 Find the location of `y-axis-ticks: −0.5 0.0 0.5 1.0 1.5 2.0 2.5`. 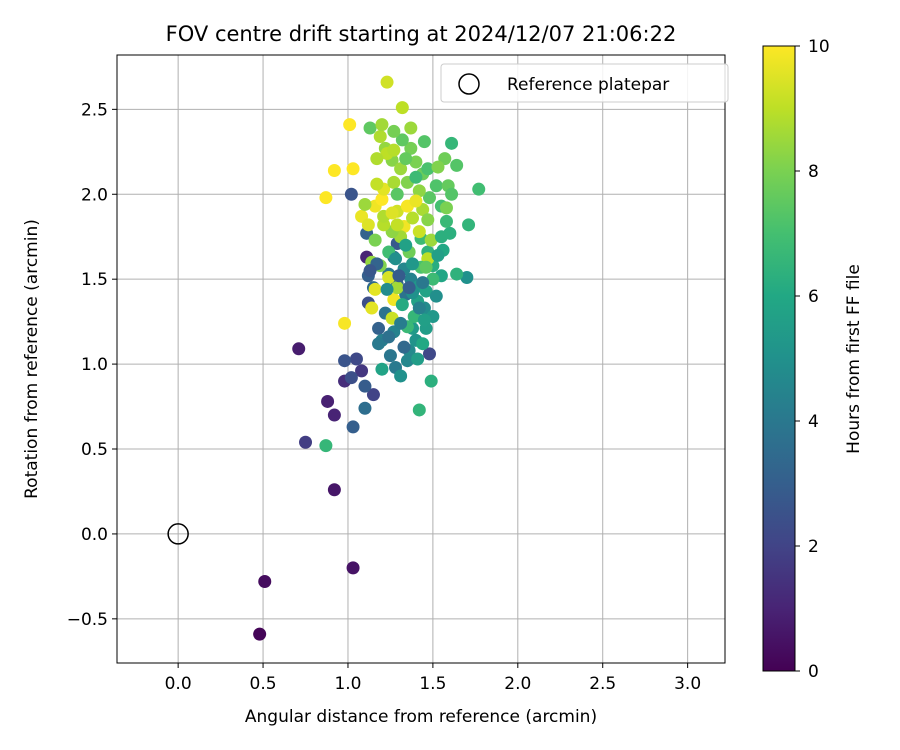

y-axis-ticks: −0.5 0.0 0.5 1.0 1.5 2.0 2.5 is located at coordinates (92, 365).